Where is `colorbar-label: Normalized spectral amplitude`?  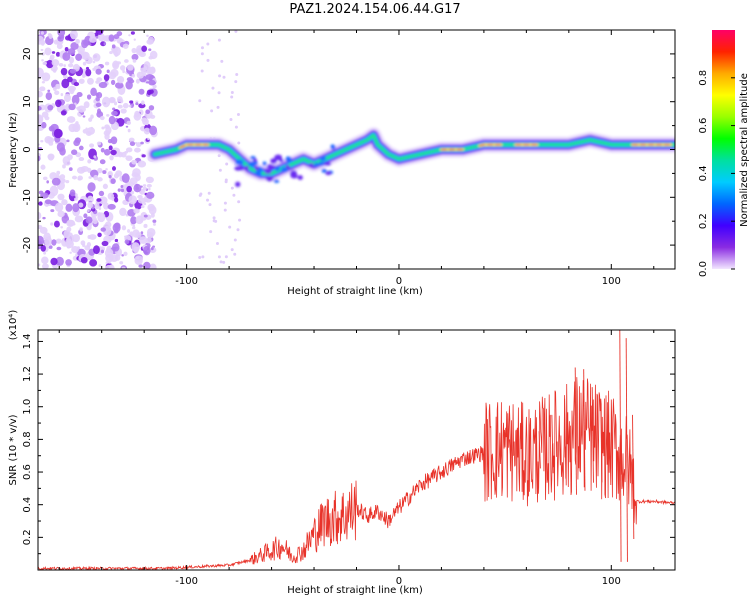 colorbar-label: Normalized spectral amplitude is located at coordinates (744, 150).